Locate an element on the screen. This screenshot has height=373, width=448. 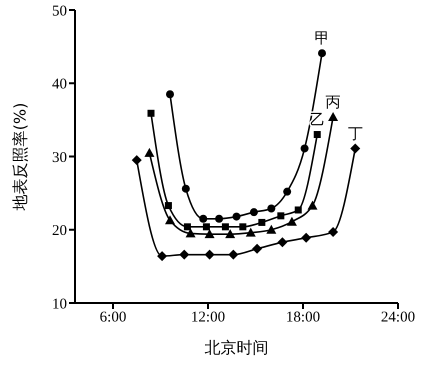
x-axis-title: 北京时间 is located at coordinates (236, 347).